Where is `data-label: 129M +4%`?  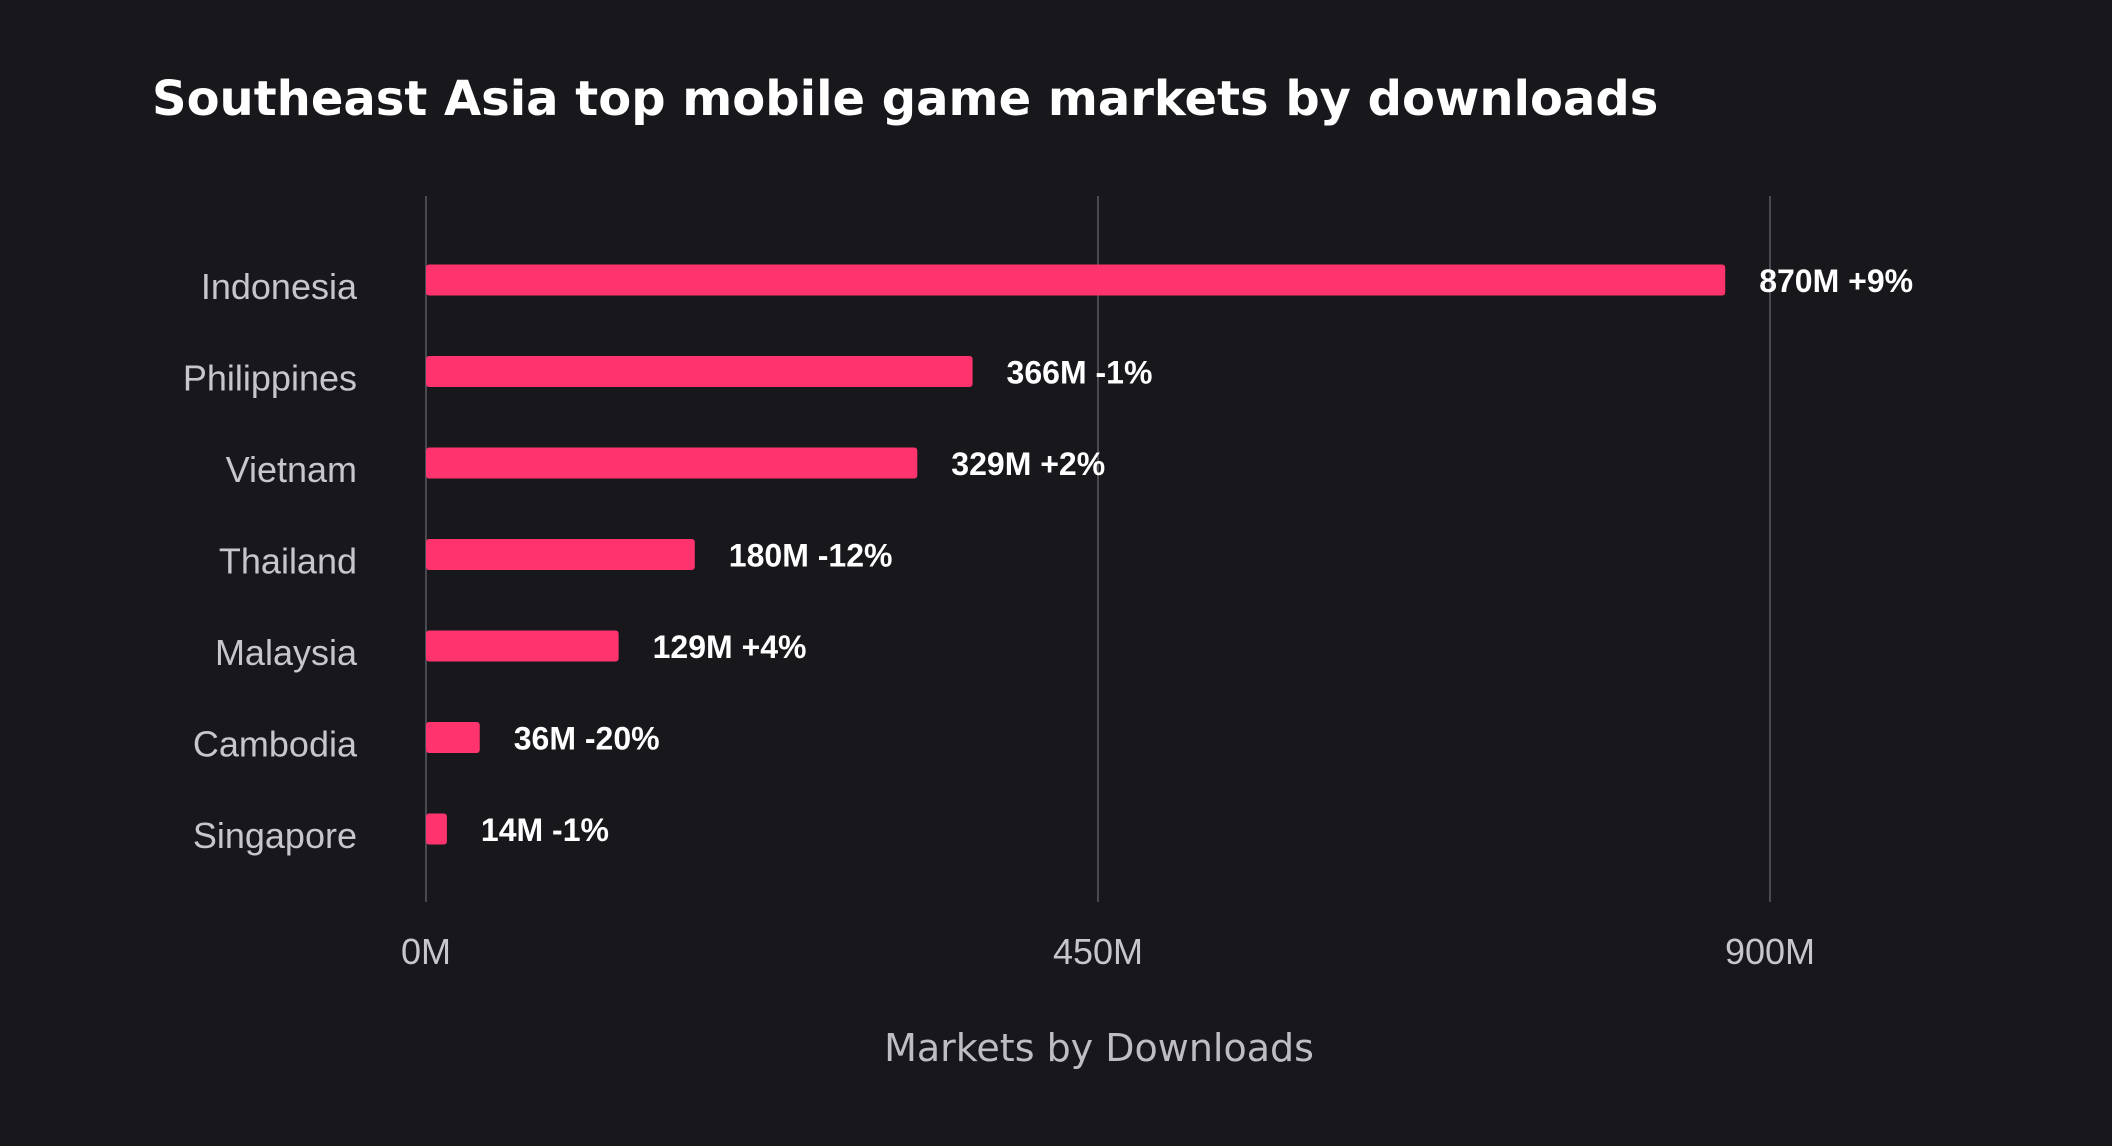 data-label: 129M +4% is located at coordinates (730, 647).